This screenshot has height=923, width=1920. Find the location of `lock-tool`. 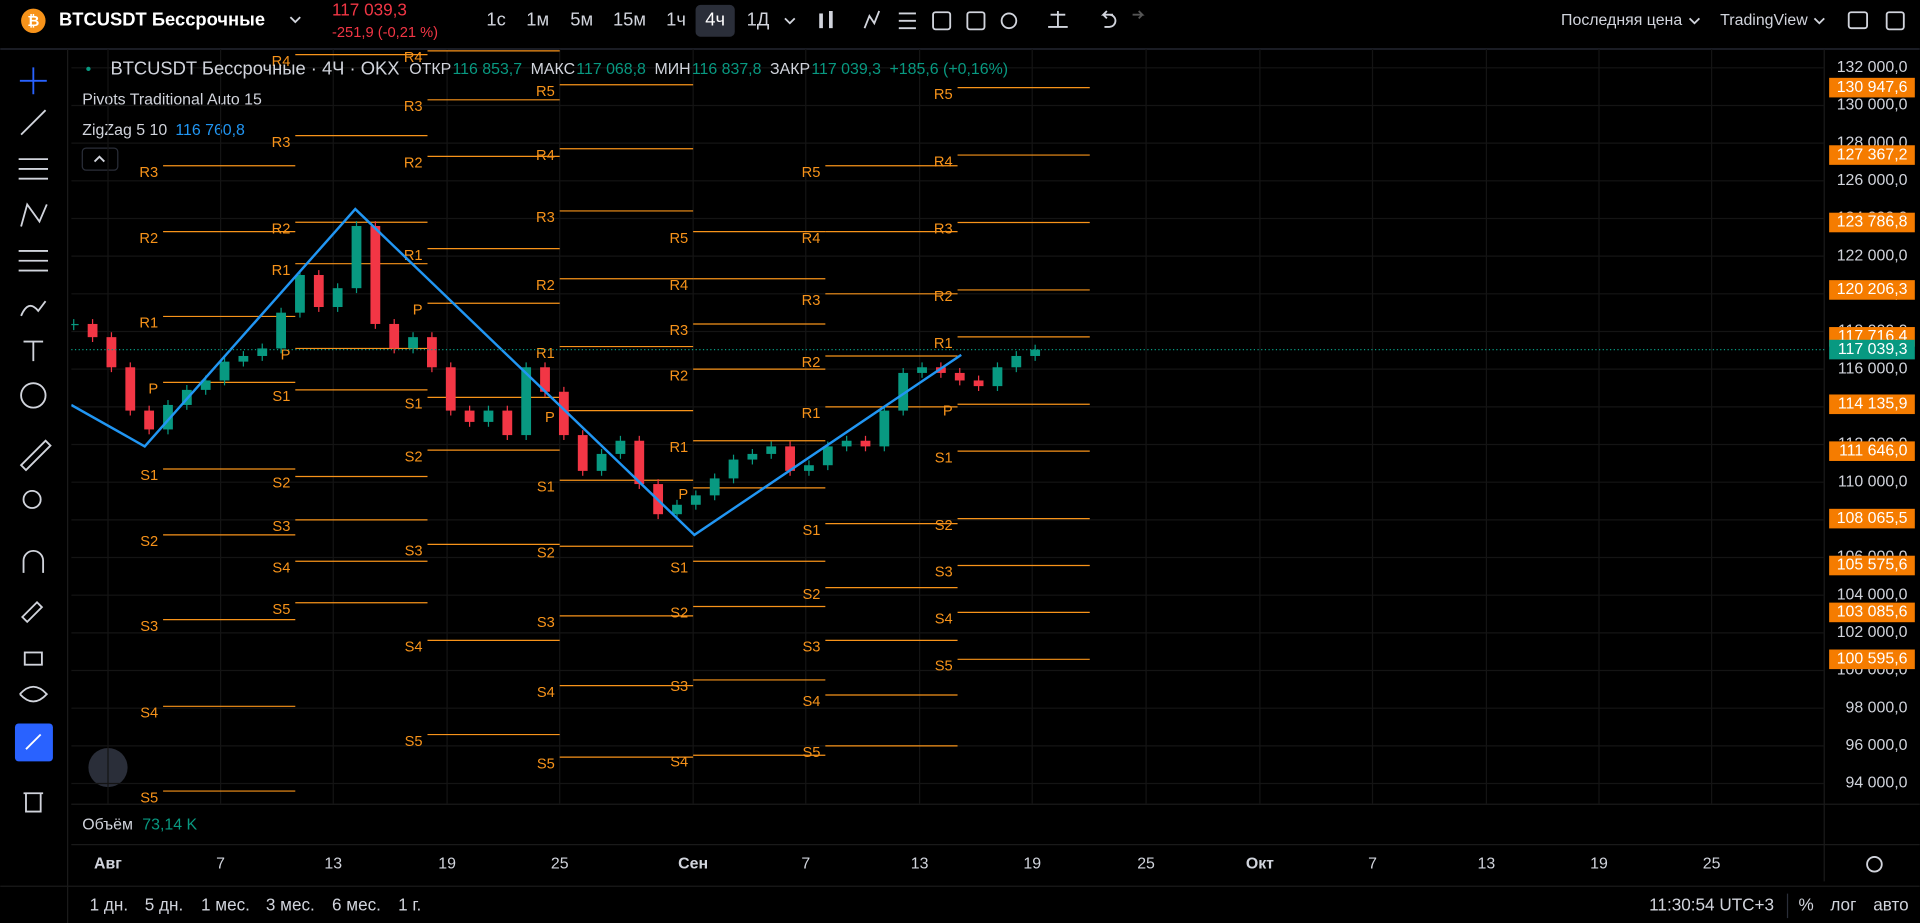

lock-tool is located at coordinates (33, 658).